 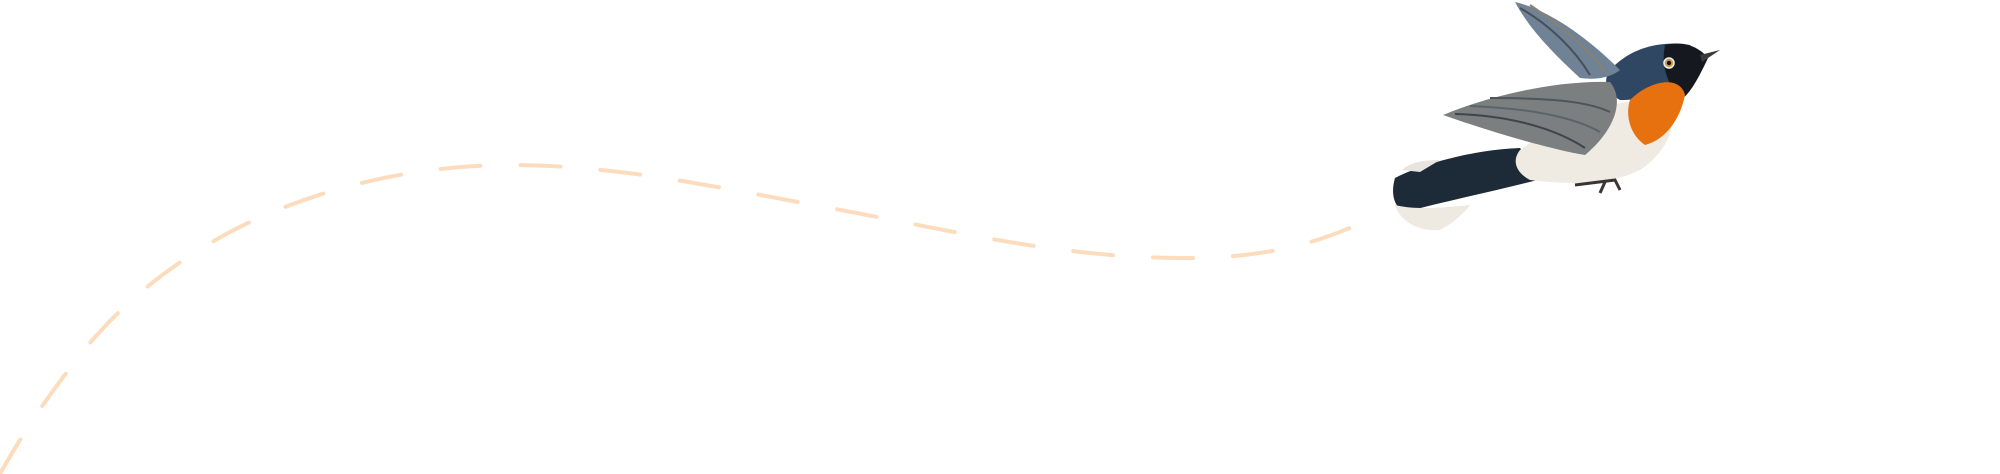 What do you see at coordinates (1656, 113) in the screenshot?
I see `bird-throat` at bounding box center [1656, 113].